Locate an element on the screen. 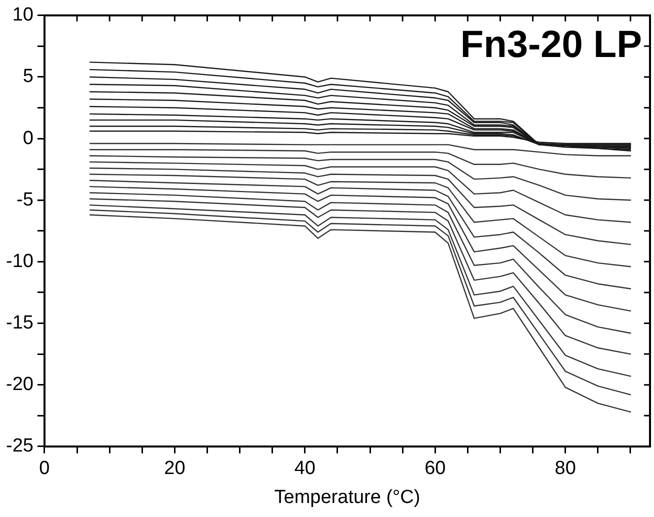 Image resolution: width=654 pixels, height=517 pixels. y-tick-label: -15 is located at coordinates (20, 323).